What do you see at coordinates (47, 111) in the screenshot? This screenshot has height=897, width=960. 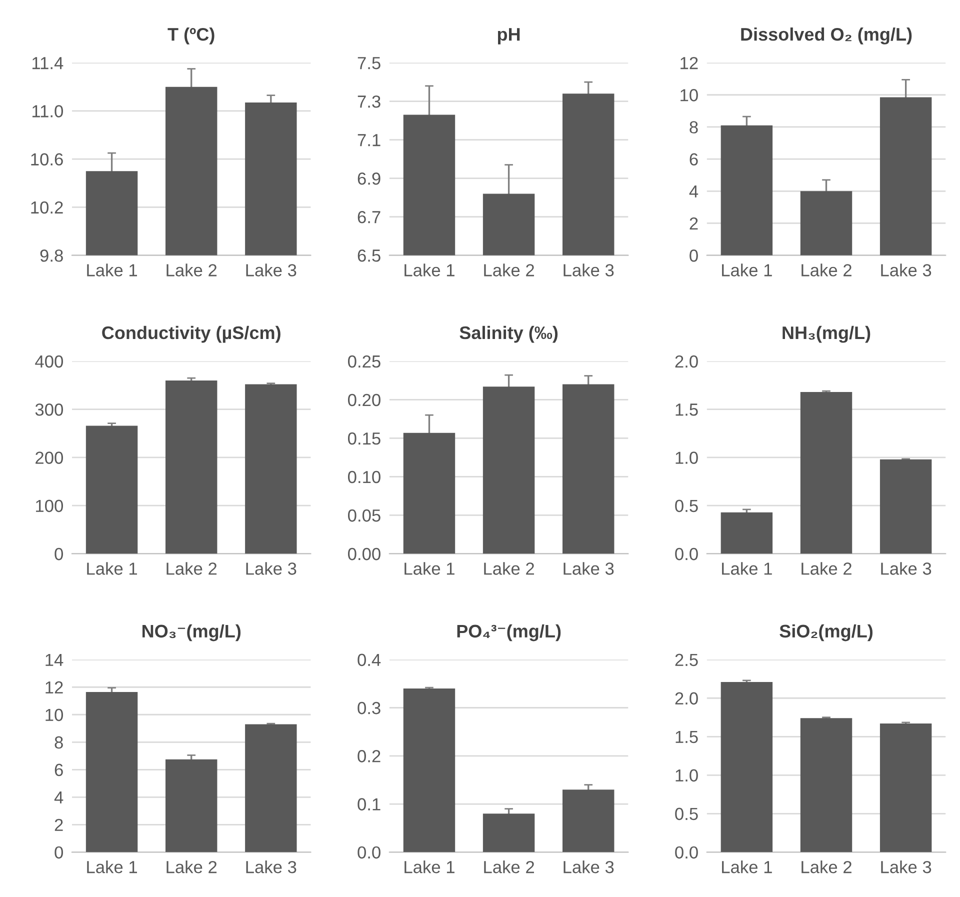 I see `y-tick-label: 11.0` at bounding box center [47, 111].